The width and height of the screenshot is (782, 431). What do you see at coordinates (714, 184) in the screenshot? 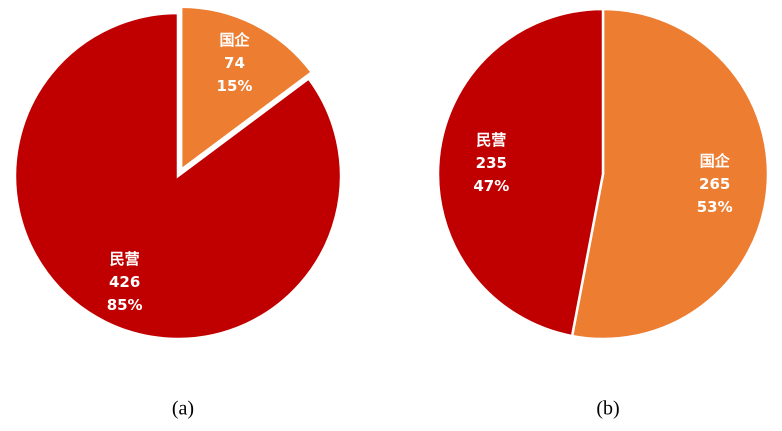
I see `slice-value-label: 265` at bounding box center [714, 184].